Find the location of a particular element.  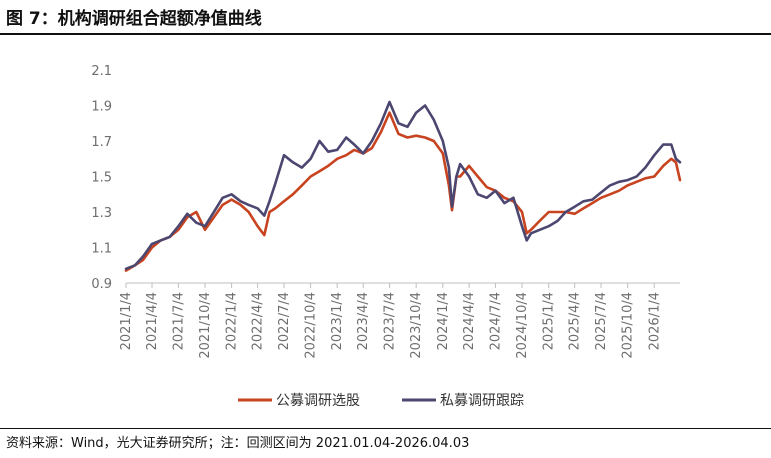

y-tick-label: 1.7 is located at coordinates (101, 142).